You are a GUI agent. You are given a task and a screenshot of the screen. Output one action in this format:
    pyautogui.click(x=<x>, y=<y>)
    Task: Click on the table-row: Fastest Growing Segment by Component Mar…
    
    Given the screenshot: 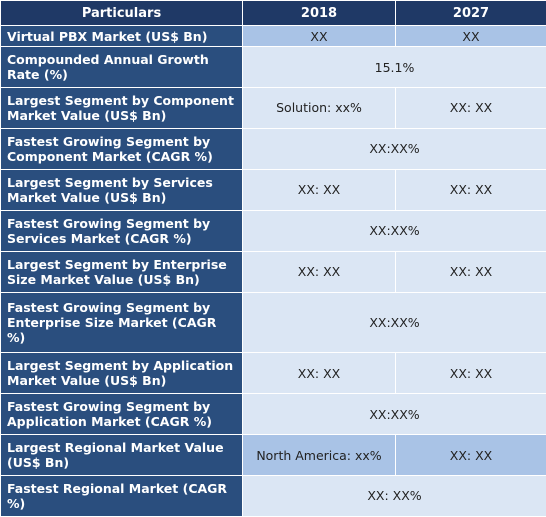 What is the action you would take?
    pyautogui.click(x=273, y=148)
    